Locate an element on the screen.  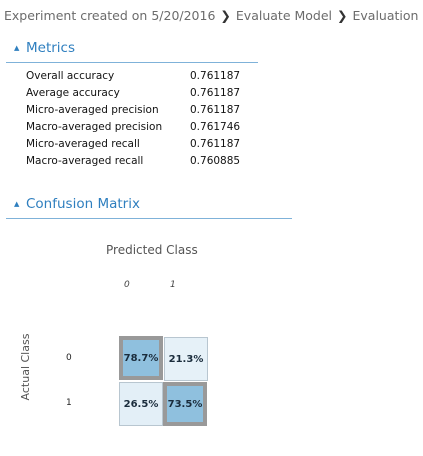
metrics-section-toggle: ▲ Metrics is located at coordinates (44, 48).